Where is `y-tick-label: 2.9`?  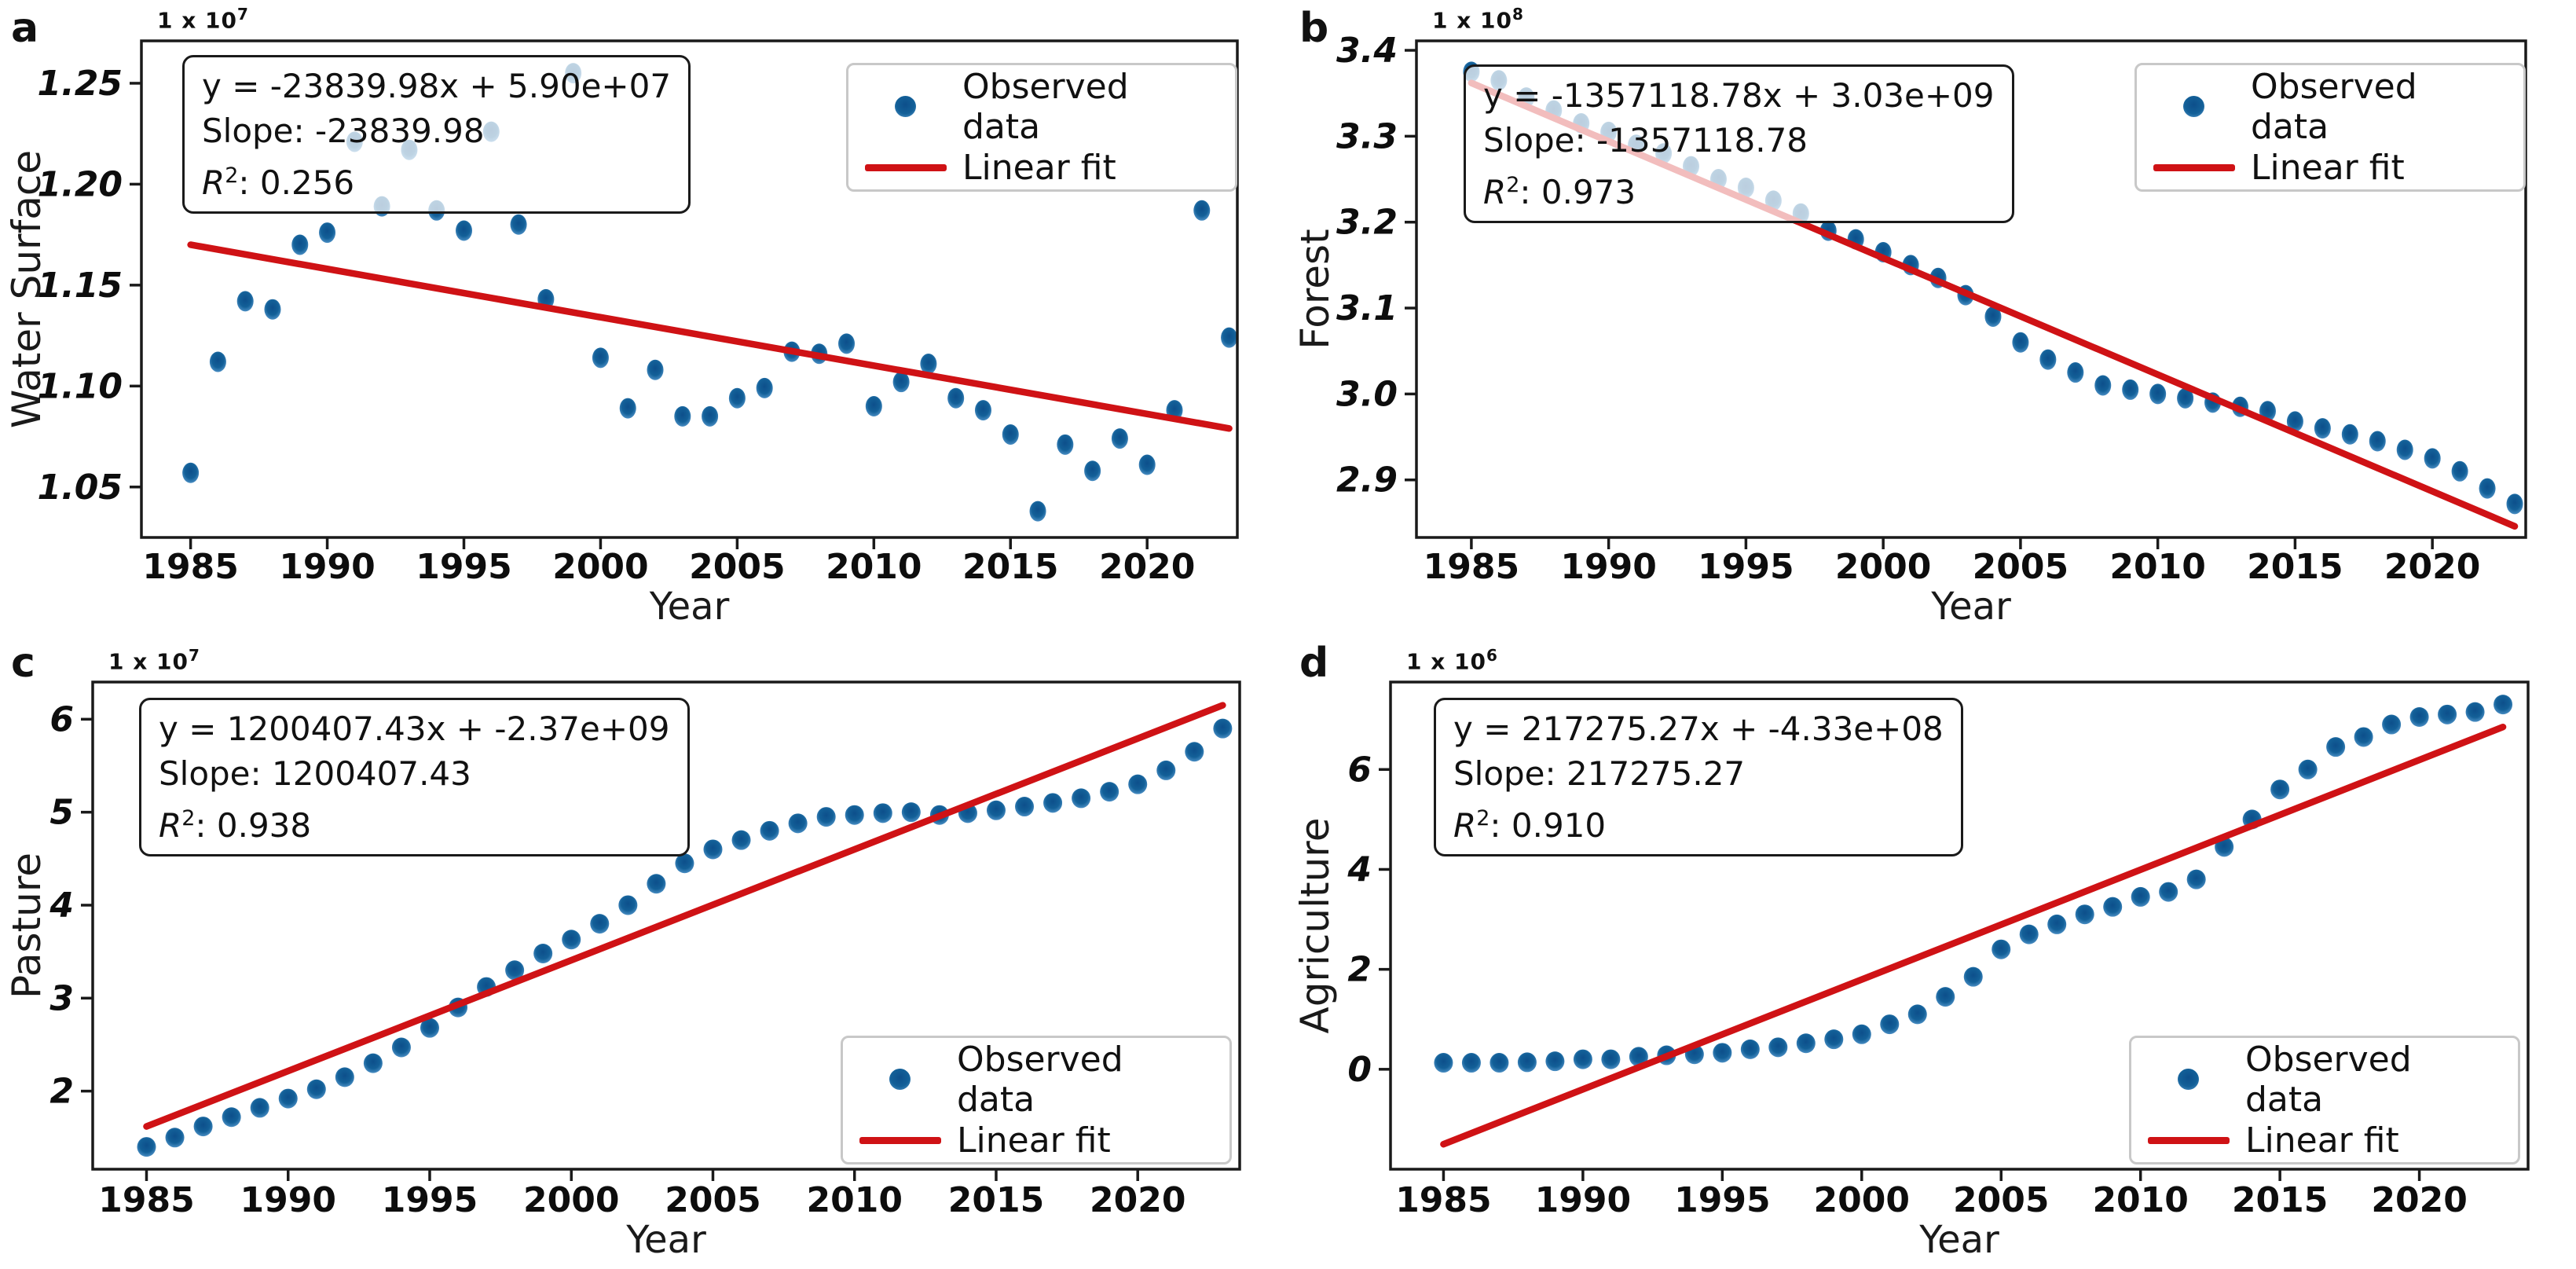 y-tick-label: 2.9 is located at coordinates (1367, 480).